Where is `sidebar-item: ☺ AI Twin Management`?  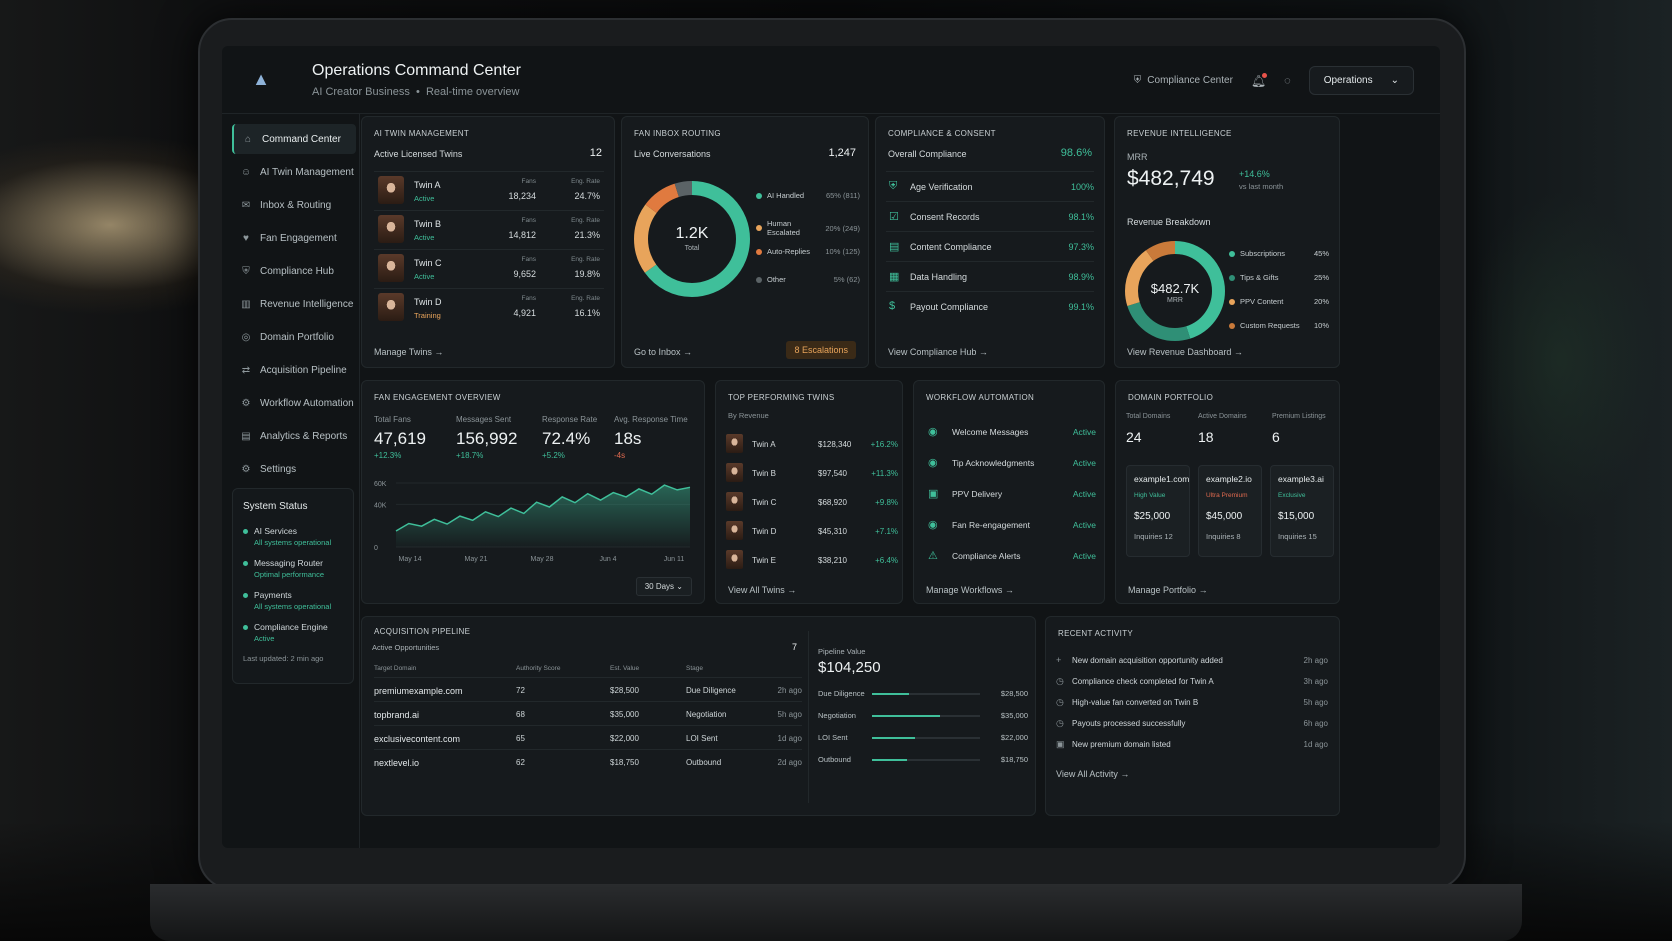
sidebar-item: ☺ AI Twin Management is located at coordinates (294, 172).